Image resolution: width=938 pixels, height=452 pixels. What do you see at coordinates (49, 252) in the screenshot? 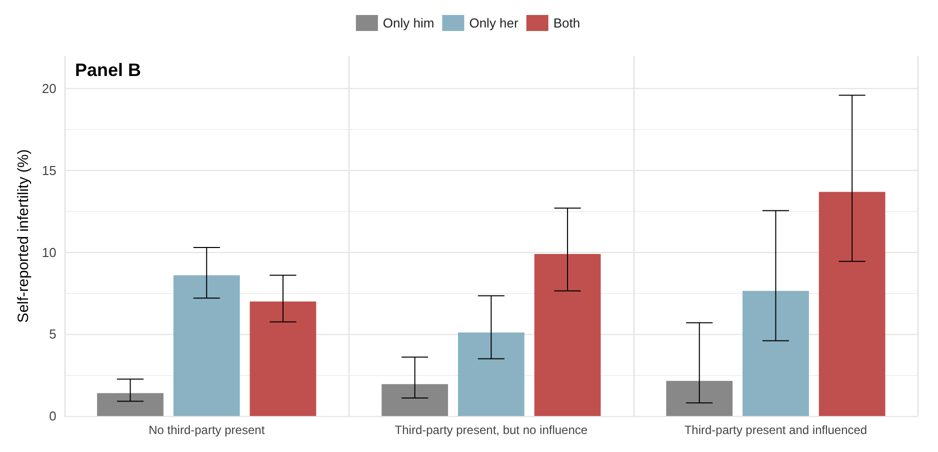
I see `y-tick-label: 10` at bounding box center [49, 252].